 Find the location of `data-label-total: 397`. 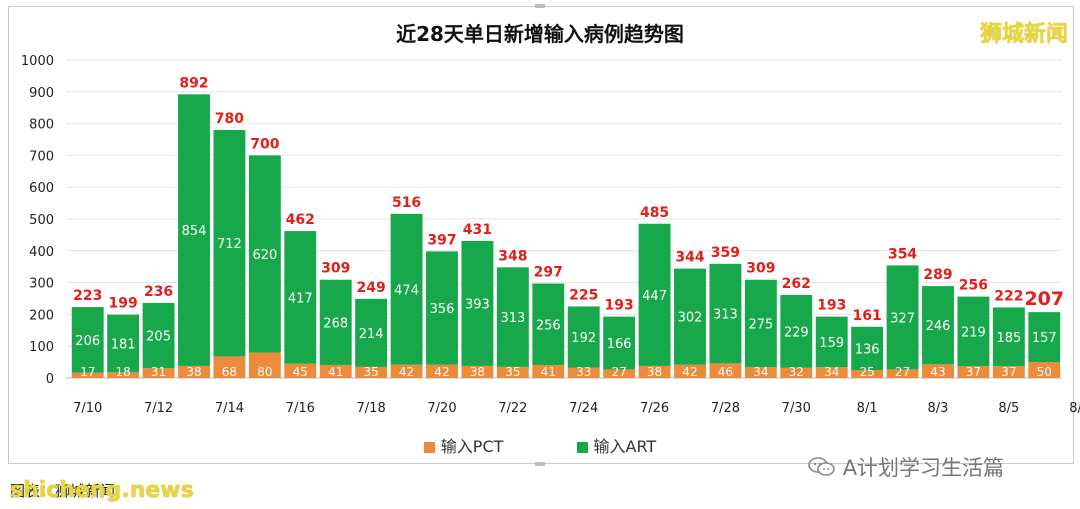

data-label-total: 397 is located at coordinates (441, 240).